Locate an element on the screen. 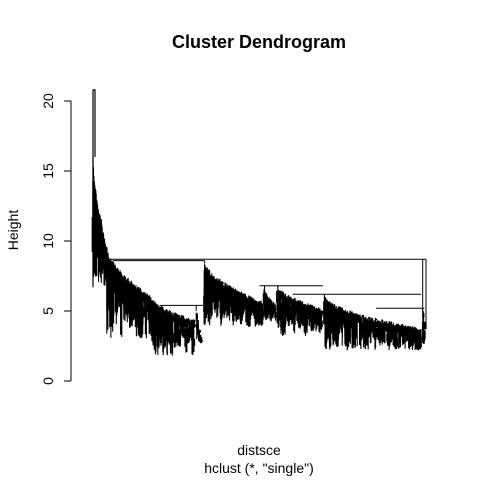  y-tick-label: 15 is located at coordinates (48, 171).